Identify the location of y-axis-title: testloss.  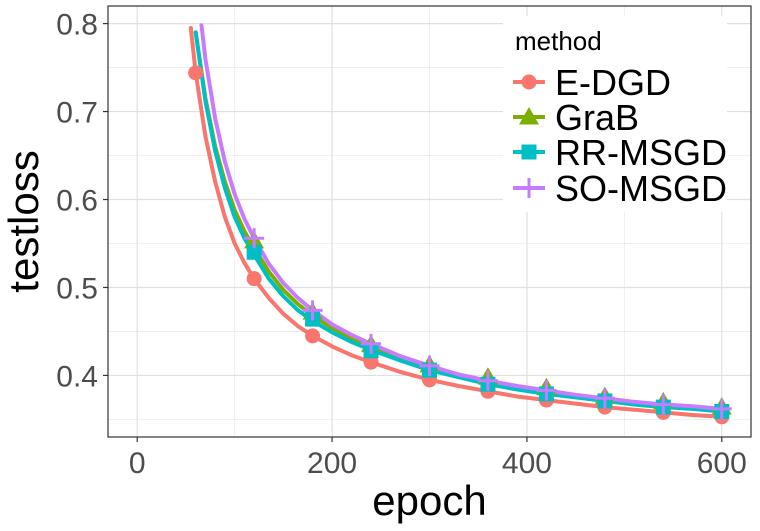
(23, 221).